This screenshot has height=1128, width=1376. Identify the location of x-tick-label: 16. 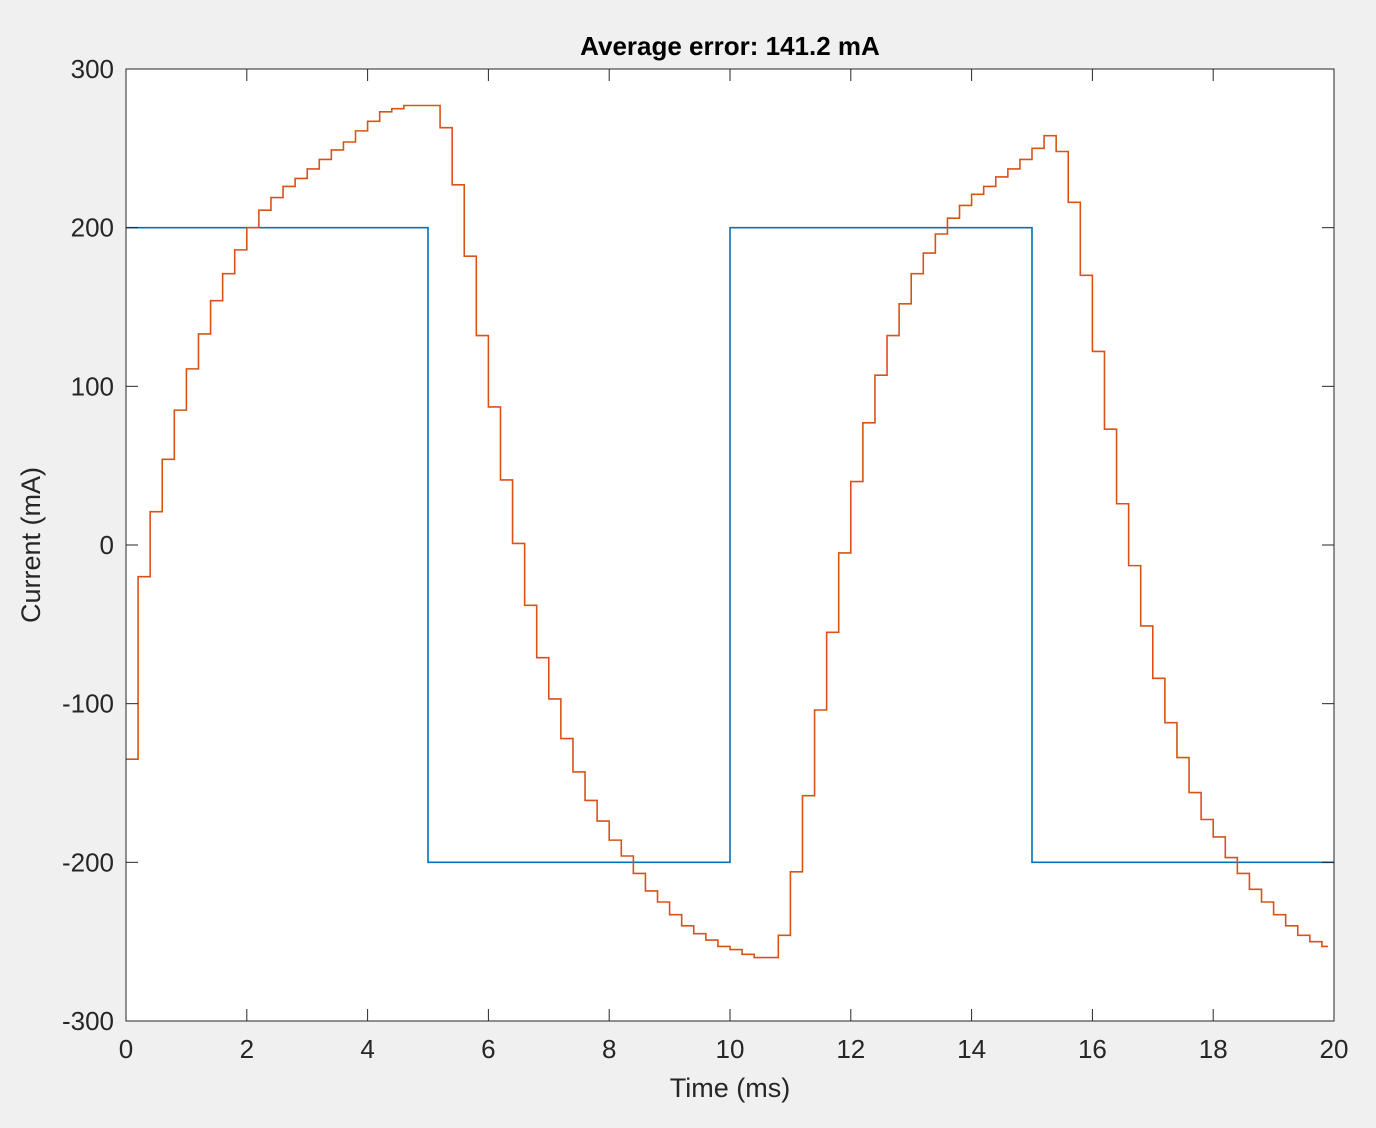
(1092, 1049).